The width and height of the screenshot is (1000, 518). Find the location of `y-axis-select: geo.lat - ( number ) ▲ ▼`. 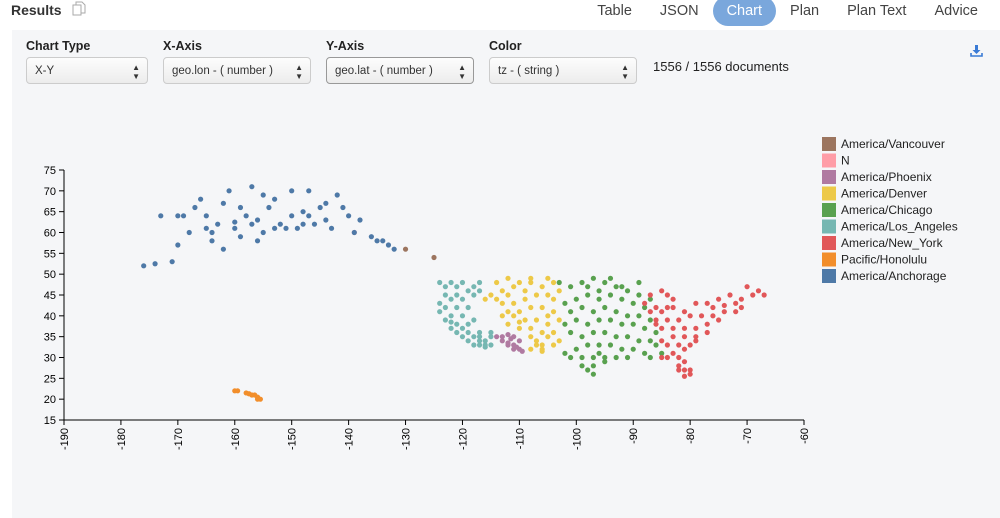

y-axis-select: geo.lat - ( number ) ▲ ▼ is located at coordinates (400, 70).